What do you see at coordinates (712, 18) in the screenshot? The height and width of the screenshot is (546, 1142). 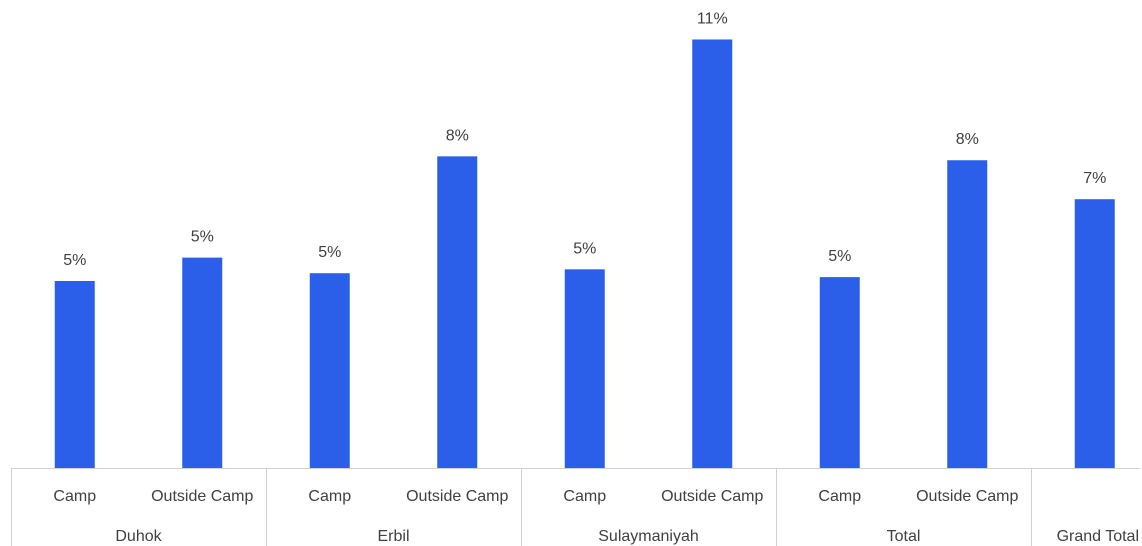 I see `data-label: 11%` at bounding box center [712, 18].